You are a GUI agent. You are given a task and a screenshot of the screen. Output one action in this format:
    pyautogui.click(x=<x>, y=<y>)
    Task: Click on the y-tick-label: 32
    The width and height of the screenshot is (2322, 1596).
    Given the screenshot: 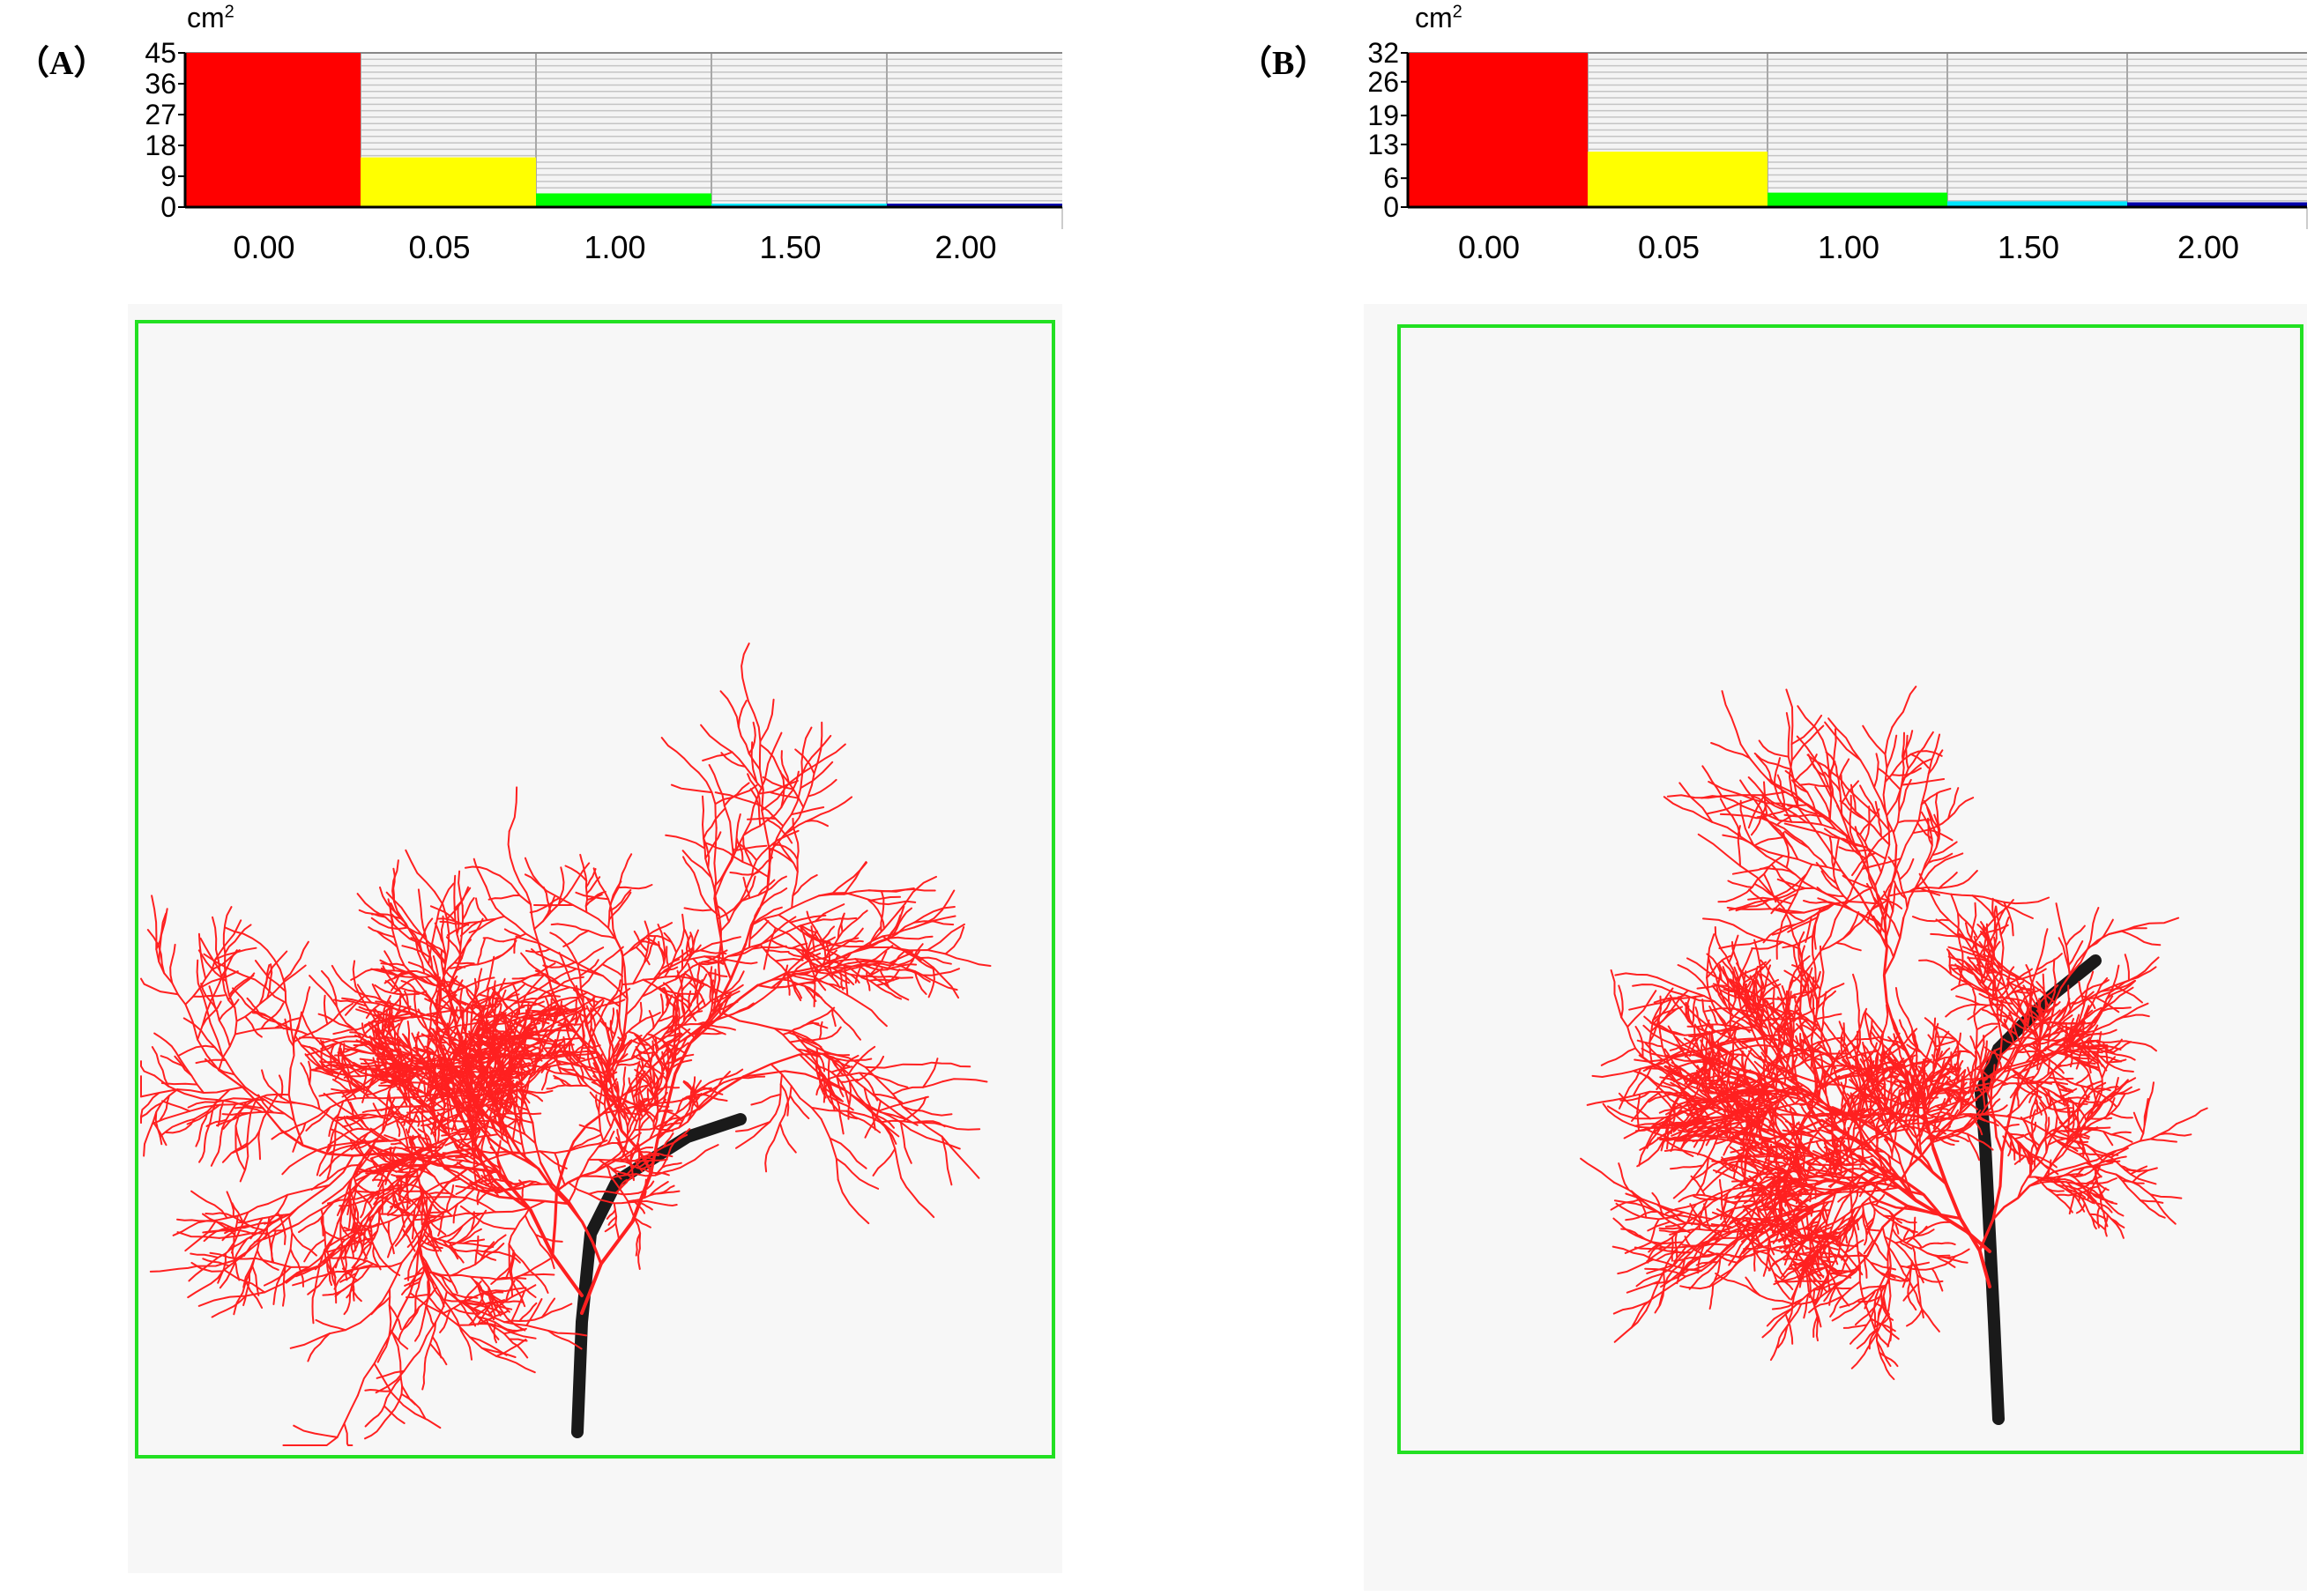 What is the action you would take?
    pyautogui.click(x=1383, y=53)
    